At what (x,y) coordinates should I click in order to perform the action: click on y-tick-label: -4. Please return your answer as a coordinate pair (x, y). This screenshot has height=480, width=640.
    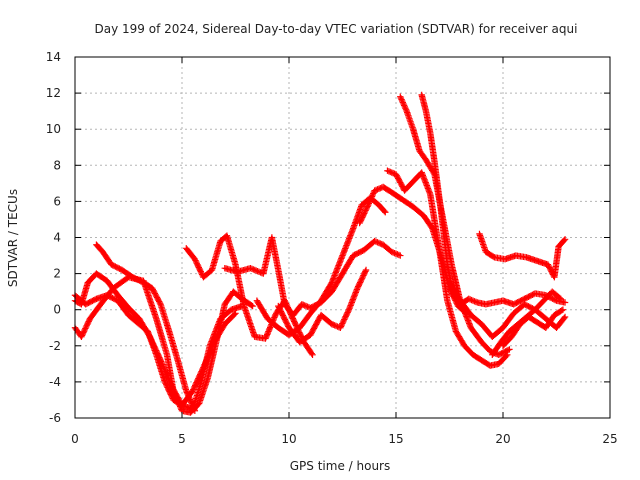
    Looking at the image, I should click on (55, 382).